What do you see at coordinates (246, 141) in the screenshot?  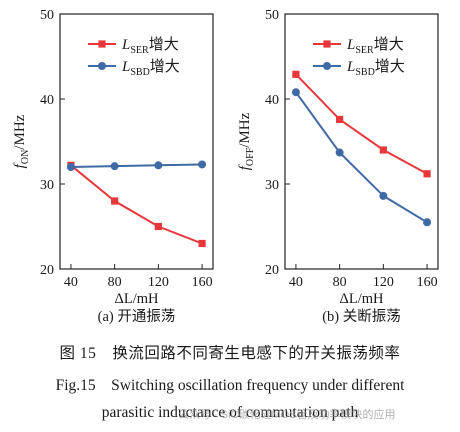 I see `y-axis-label: fOFF/MHz` at bounding box center [246, 141].